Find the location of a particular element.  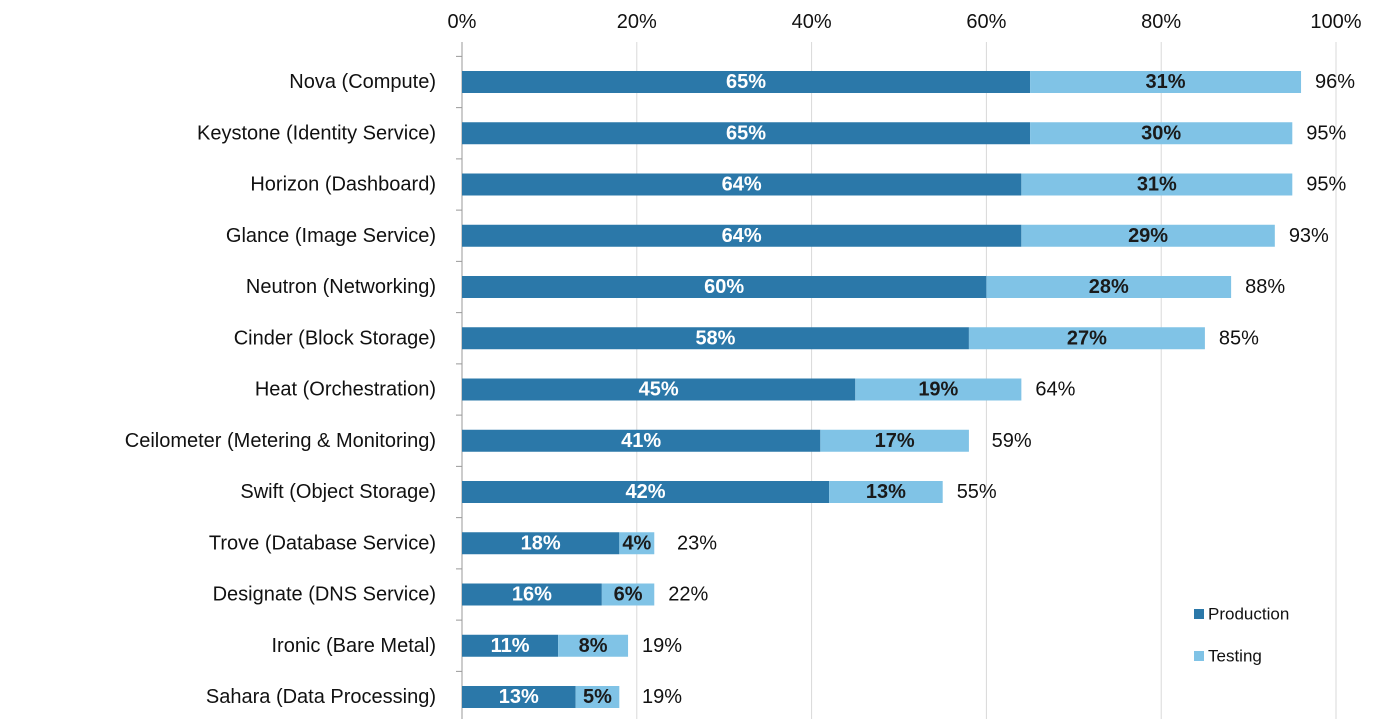

segment-label: 5% is located at coordinates (597, 697).